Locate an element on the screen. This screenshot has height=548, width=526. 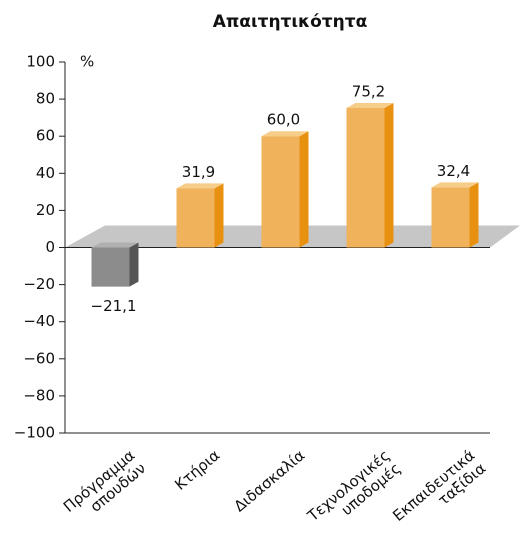
x-tick-label: Κτήρια is located at coordinates (197, 470).